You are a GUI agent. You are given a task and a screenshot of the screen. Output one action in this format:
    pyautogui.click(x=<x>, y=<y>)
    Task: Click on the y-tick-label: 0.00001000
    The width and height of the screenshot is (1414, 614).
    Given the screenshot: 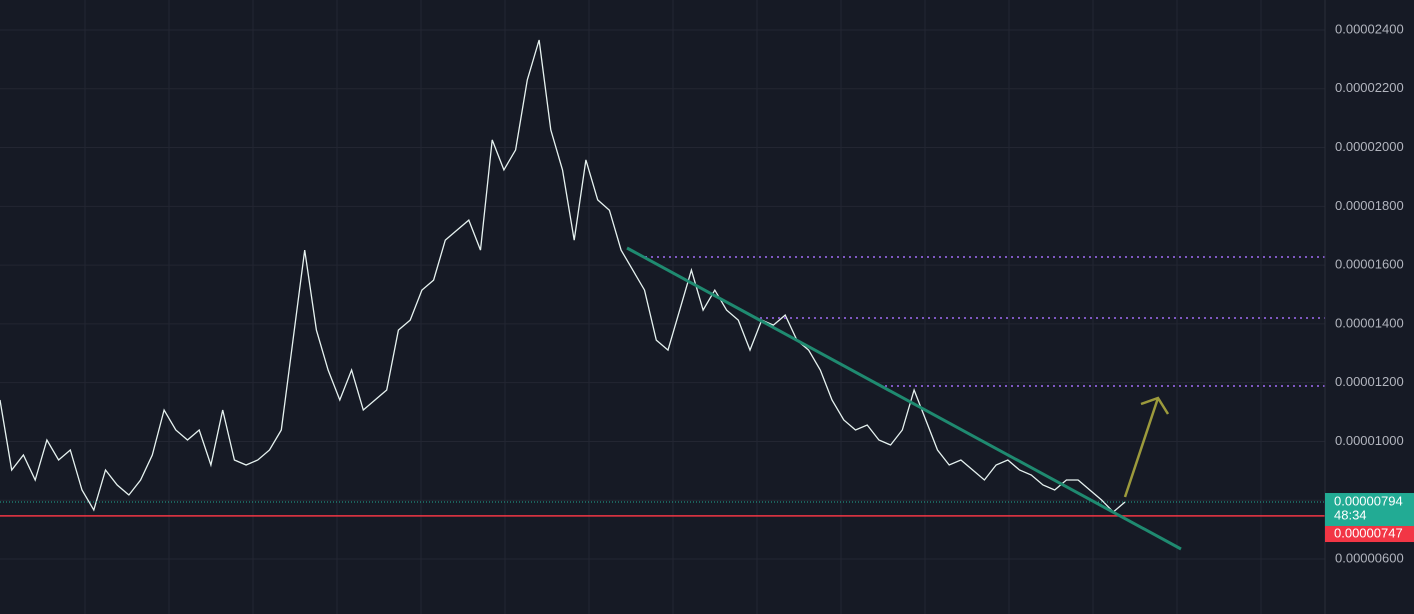 What is the action you would take?
    pyautogui.click(x=1369, y=440)
    